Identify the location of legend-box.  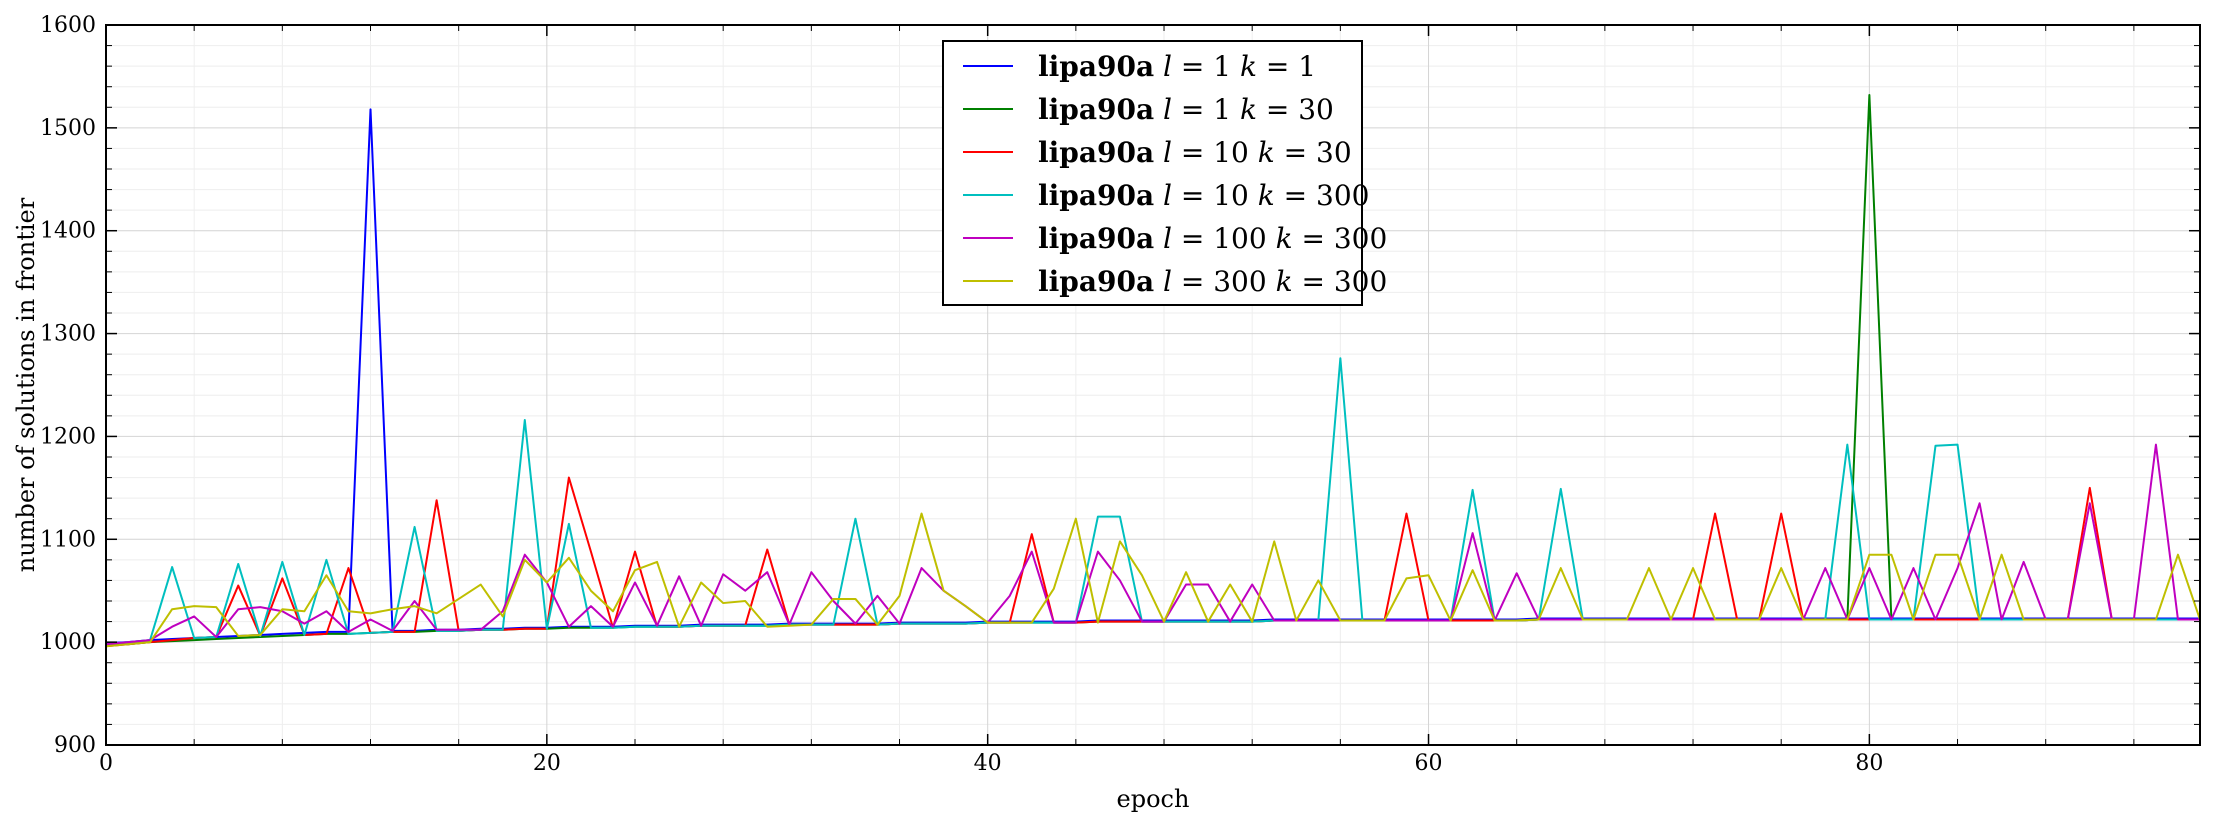
(1152, 173).